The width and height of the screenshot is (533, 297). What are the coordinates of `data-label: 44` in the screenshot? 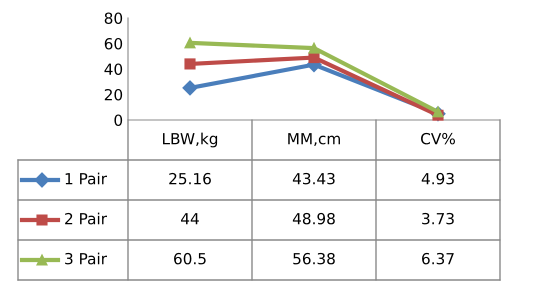 It's located at (190, 218).